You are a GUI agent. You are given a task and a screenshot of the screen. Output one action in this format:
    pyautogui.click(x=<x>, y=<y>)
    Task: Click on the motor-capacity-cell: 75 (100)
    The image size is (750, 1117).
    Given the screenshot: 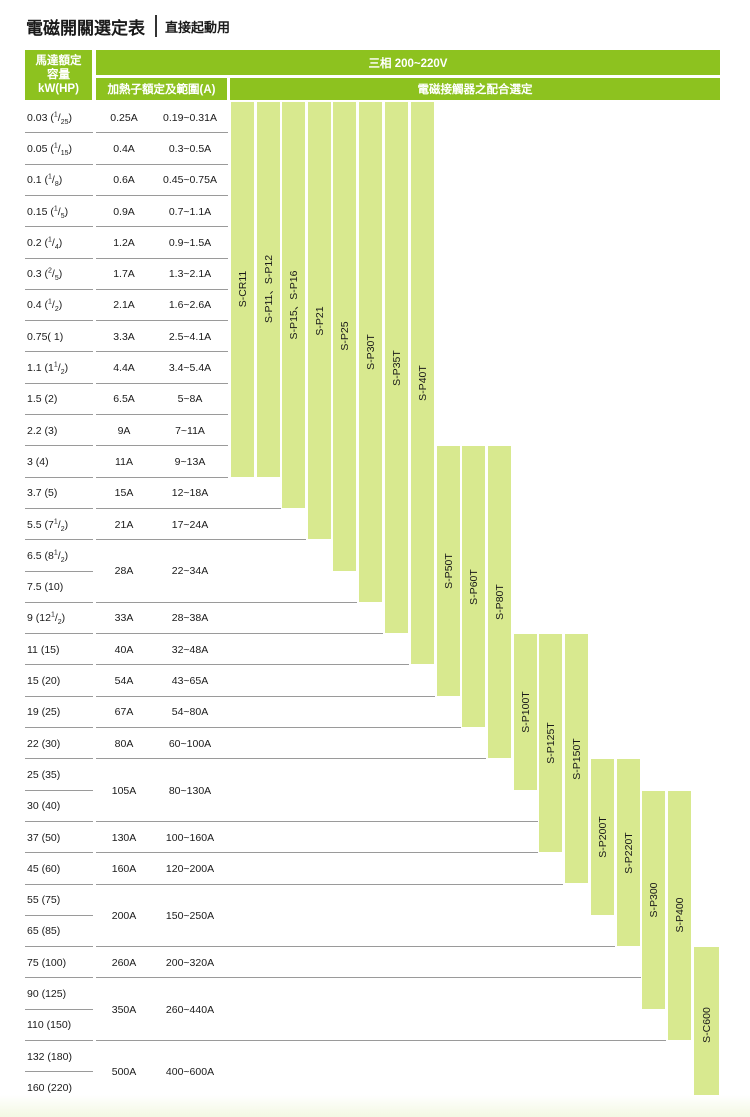 What is the action you would take?
    pyautogui.click(x=60, y=962)
    